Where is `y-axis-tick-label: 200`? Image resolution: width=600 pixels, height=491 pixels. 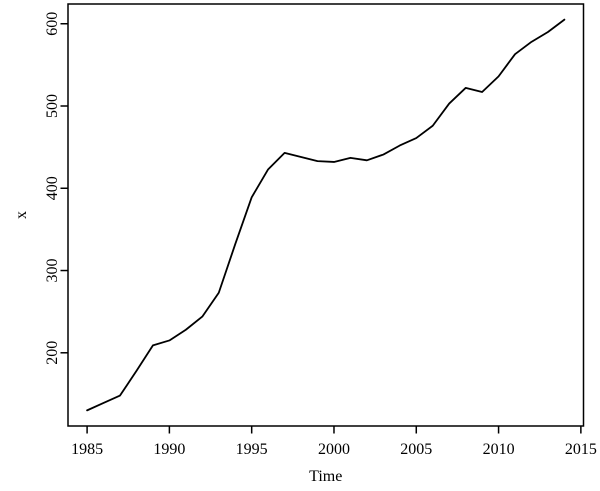
y-axis-tick-label: 200 is located at coordinates (52, 353).